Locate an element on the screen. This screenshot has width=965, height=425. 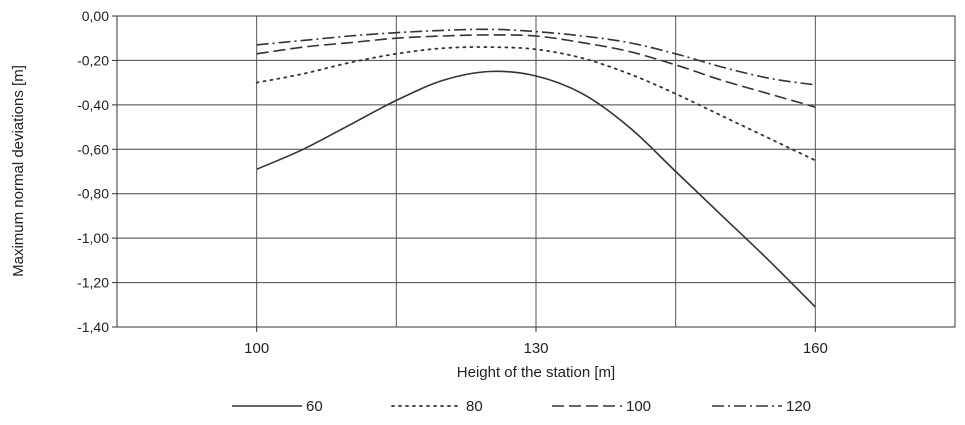
y-tick-label: -0,40 is located at coordinates (93, 105).